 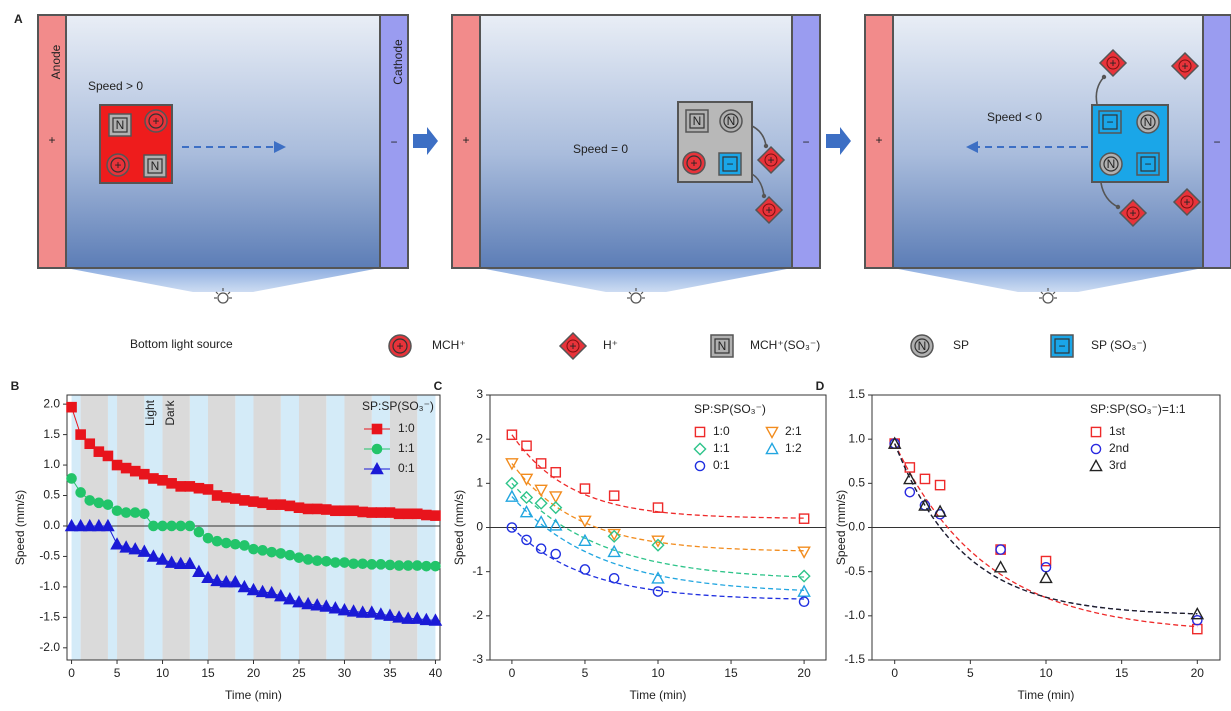 What do you see at coordinates (658, 563) in the screenshot?
I see `fit-curve` at bounding box center [658, 563].